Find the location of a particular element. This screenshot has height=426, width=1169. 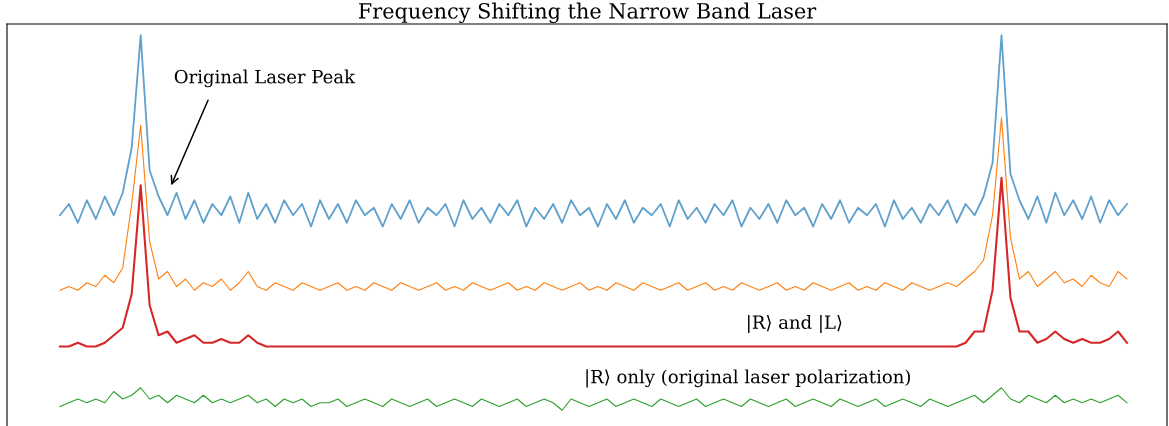

annotation: |R⟩ and |L⟩ is located at coordinates (795, 324).